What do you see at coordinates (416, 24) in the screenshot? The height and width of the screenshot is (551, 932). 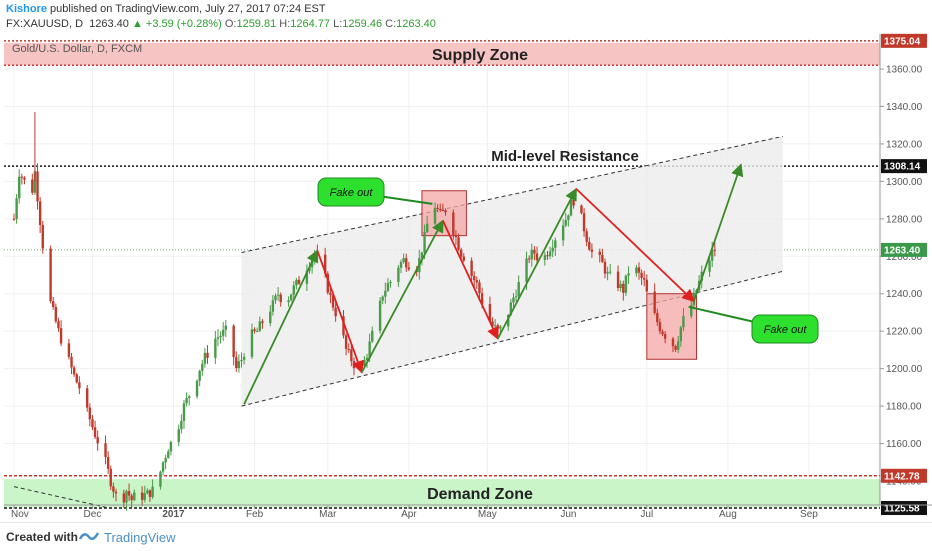 I see `close-value: 1263.40` at bounding box center [416, 24].